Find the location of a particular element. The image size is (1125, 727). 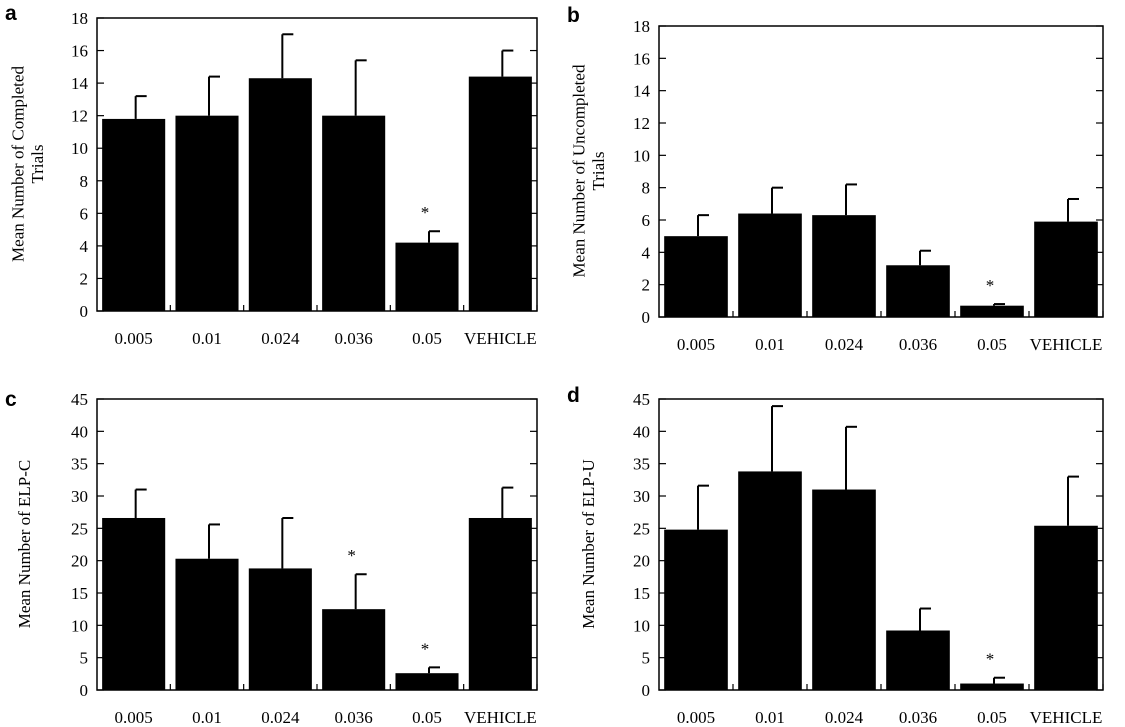

y-axis-title: Mean Number of CompletedTrials is located at coordinates (27, 164).